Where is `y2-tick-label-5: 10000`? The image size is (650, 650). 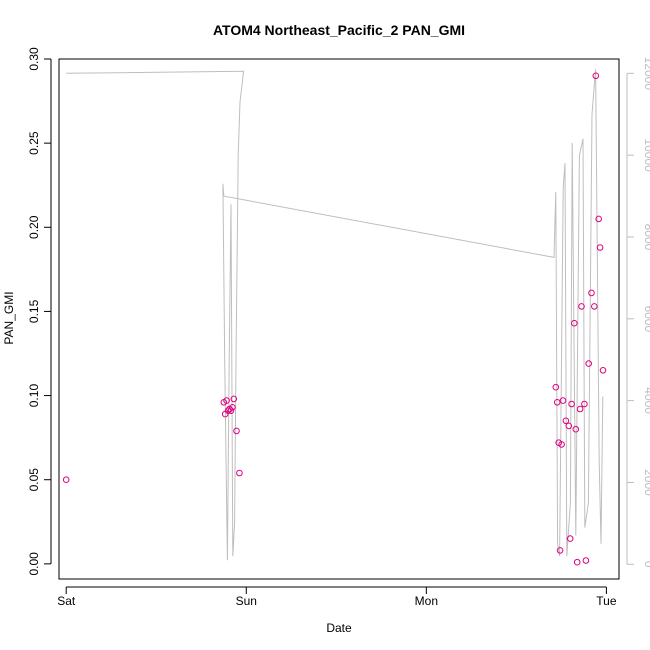
y2-tick-label-5: 10000 is located at coordinates (646, 155).